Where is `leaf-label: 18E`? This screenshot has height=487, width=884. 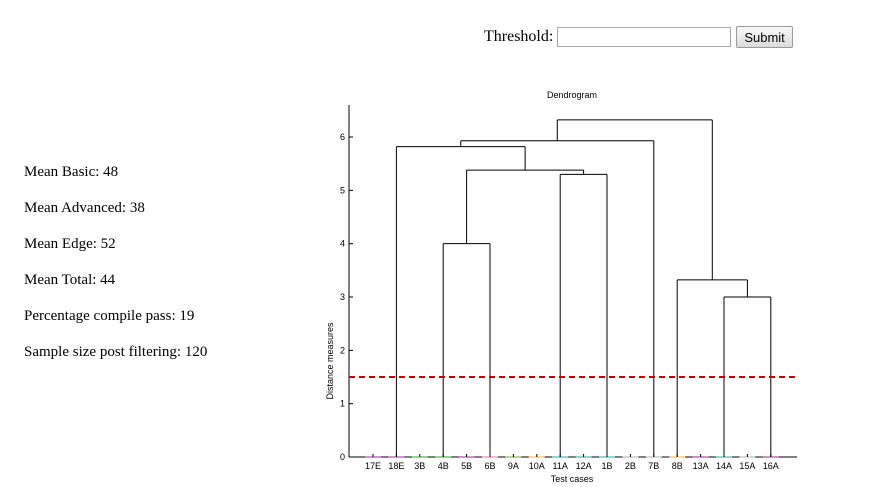 leaf-label: 18E is located at coordinates (396, 466).